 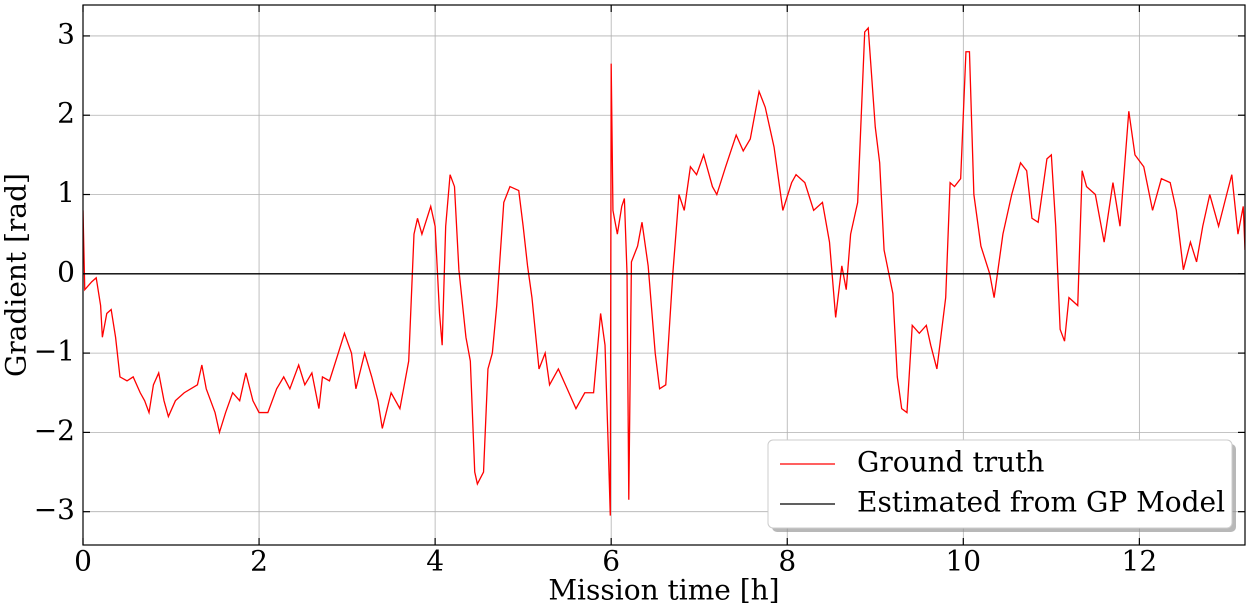 What do you see at coordinates (66, 192) in the screenshot?
I see `y-tick-label: 1` at bounding box center [66, 192].